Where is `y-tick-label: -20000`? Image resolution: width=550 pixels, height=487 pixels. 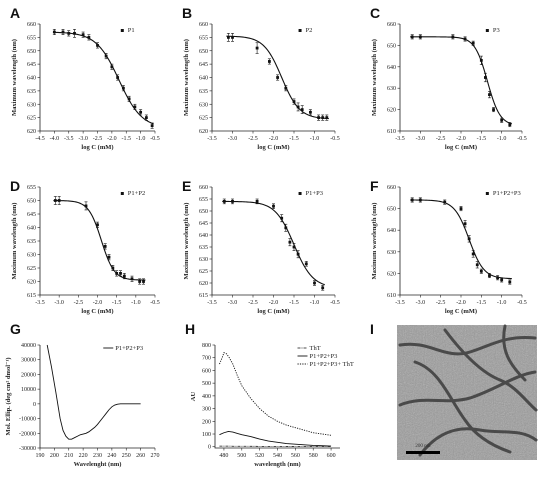 y-tick-label: -20000 is located at coordinates (27, 434).